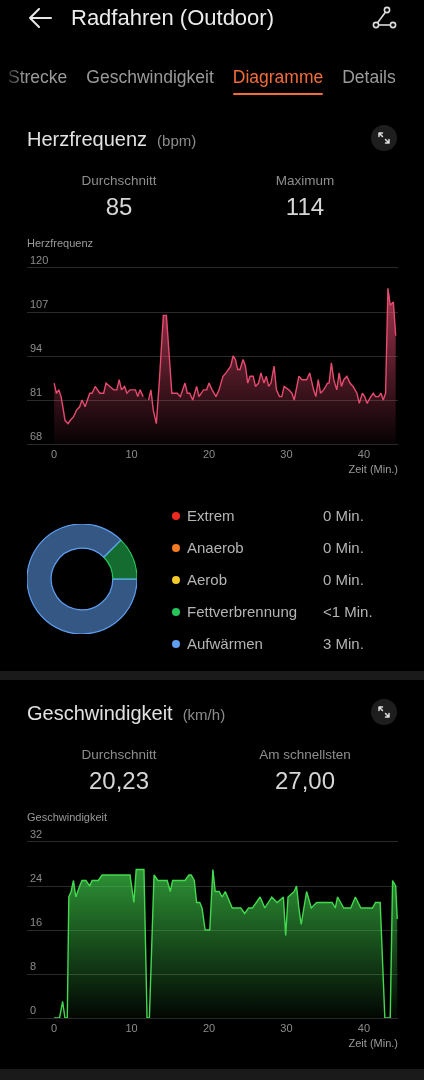  What do you see at coordinates (305, 181) in the screenshot?
I see `text: Maximum` at bounding box center [305, 181].